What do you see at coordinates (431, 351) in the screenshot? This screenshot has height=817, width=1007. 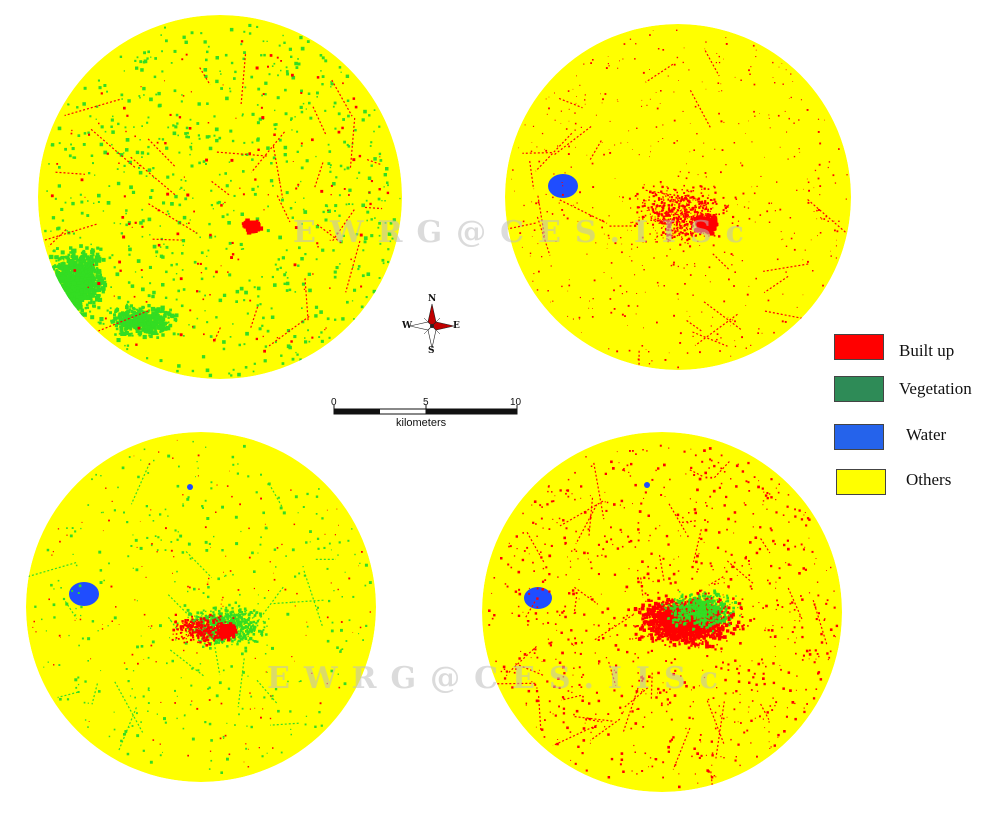 I see `compass-south-label: S` at bounding box center [431, 351].